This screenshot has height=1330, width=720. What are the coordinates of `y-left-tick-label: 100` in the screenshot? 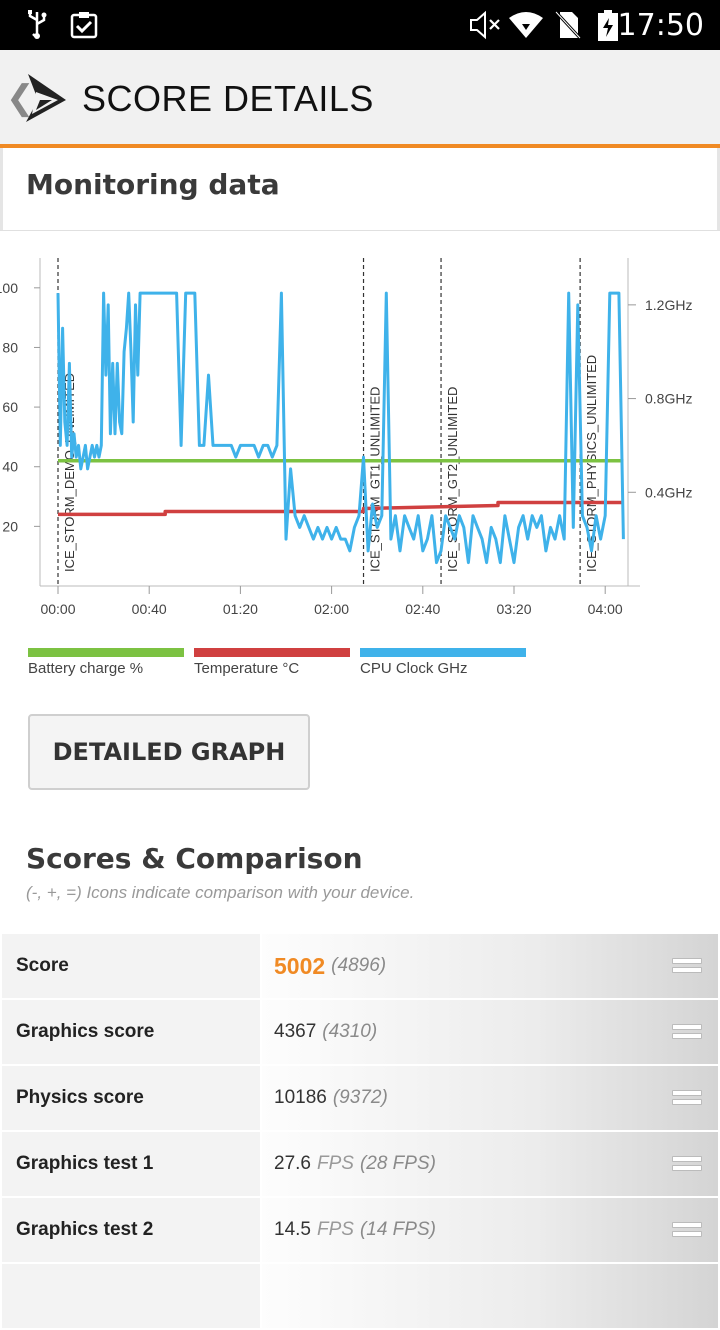 It's located at (9, 288).